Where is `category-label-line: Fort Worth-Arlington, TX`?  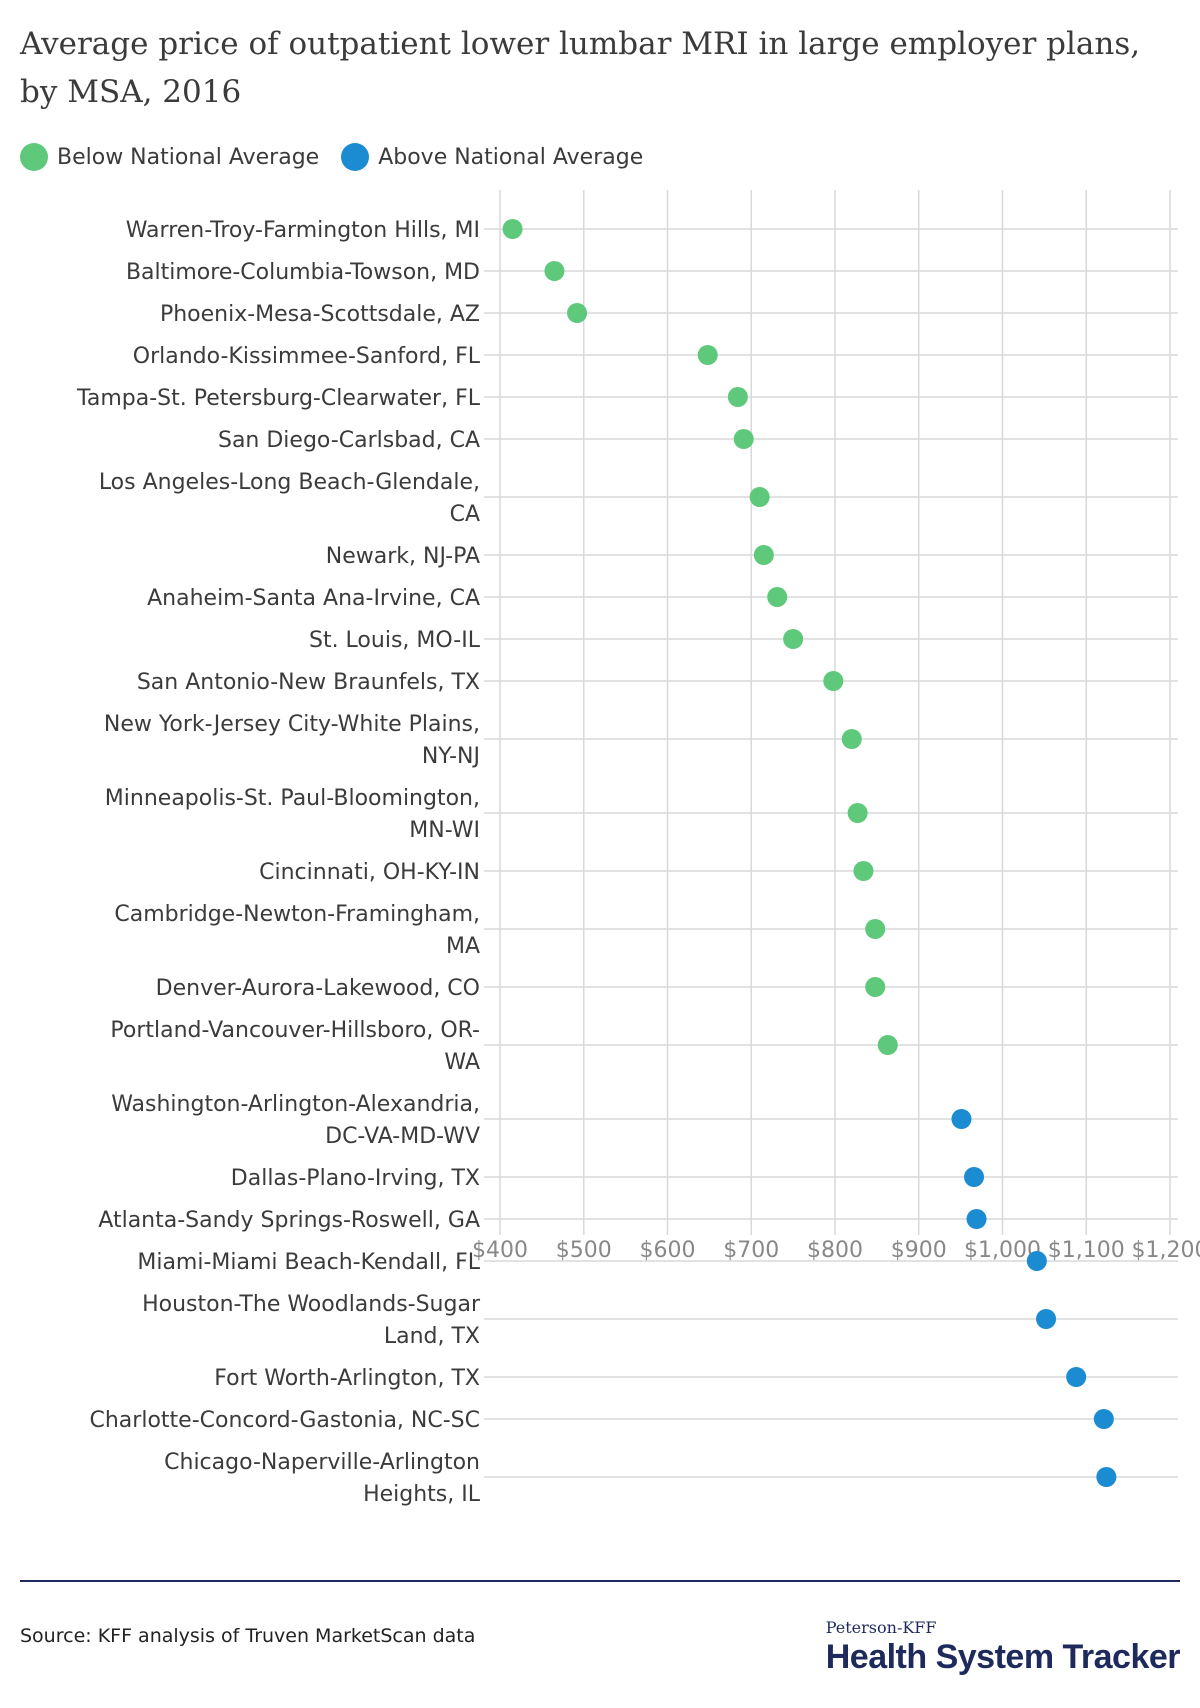 category-label-line: Fort Worth-Arlington, TX is located at coordinates (347, 1378).